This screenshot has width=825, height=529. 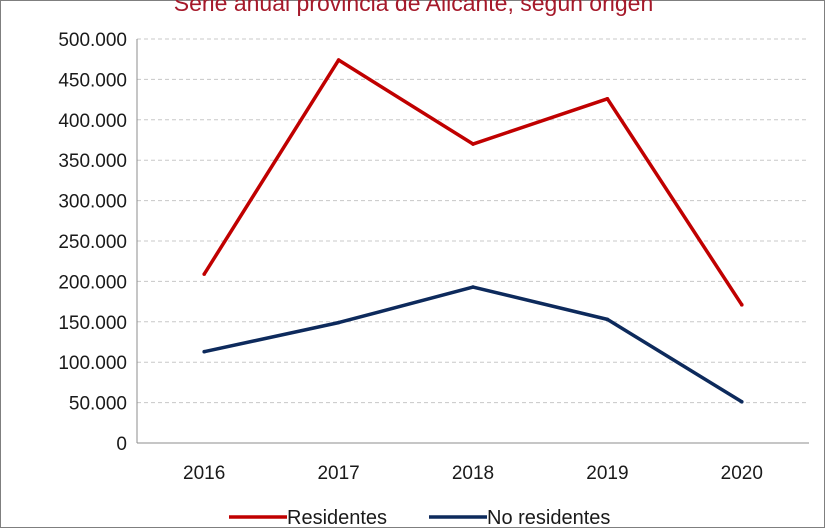 What do you see at coordinates (92, 323) in the screenshot?
I see `y-tick-label: 150.000` at bounding box center [92, 323].